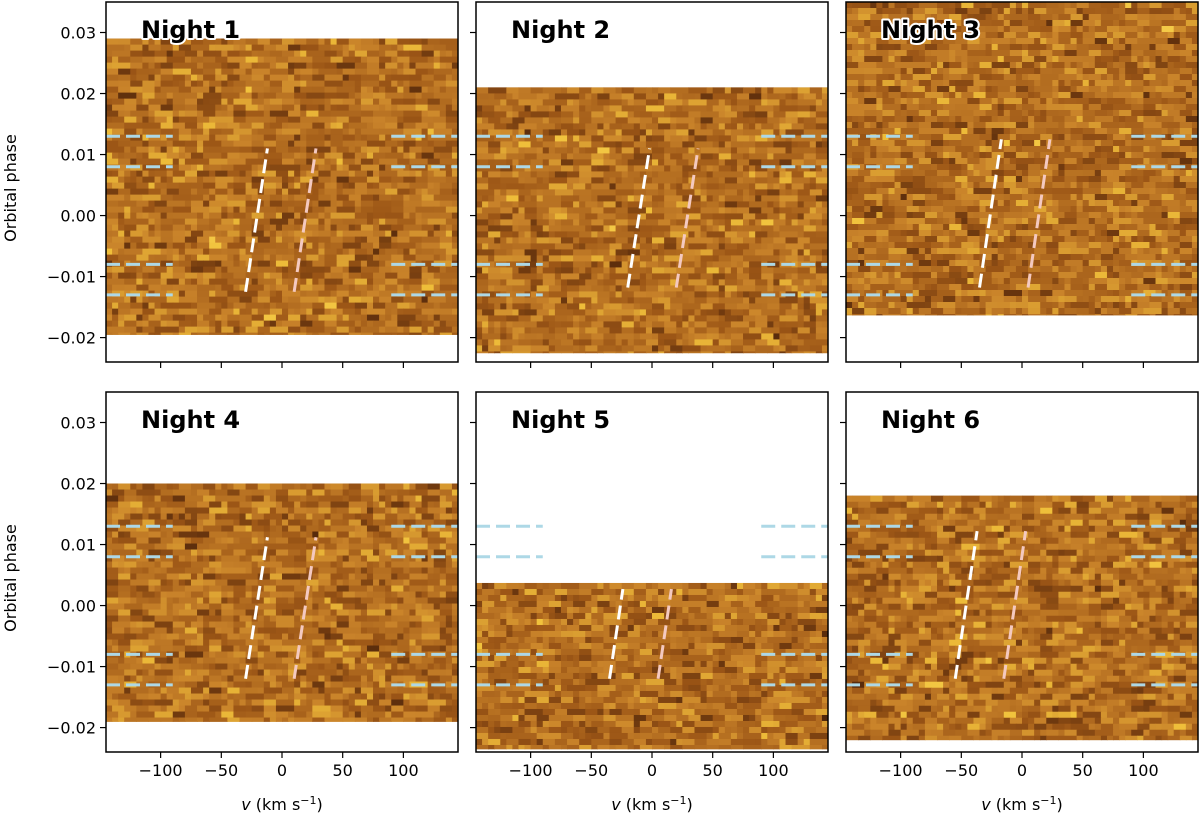  Describe the element at coordinates (930, 420) in the screenshot. I see `panel-title: Night 6` at that location.